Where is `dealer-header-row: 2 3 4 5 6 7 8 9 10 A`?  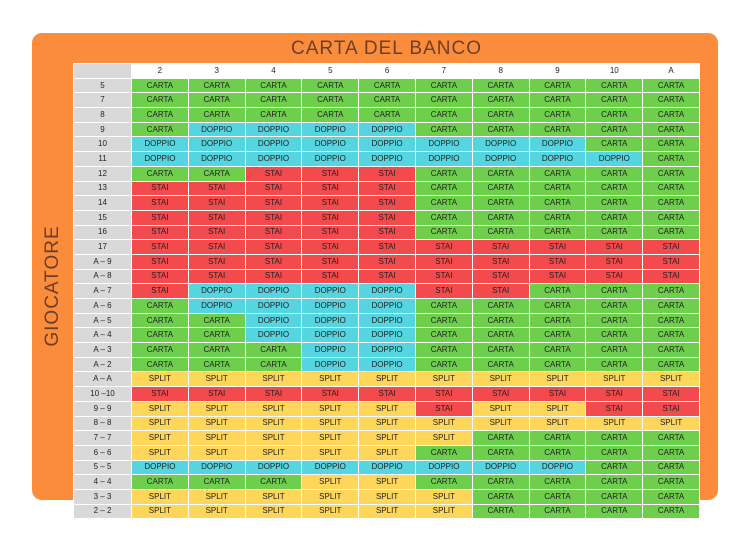 dealer-header-row: 2 3 4 5 6 7 8 9 10 A is located at coordinates (386, 71).